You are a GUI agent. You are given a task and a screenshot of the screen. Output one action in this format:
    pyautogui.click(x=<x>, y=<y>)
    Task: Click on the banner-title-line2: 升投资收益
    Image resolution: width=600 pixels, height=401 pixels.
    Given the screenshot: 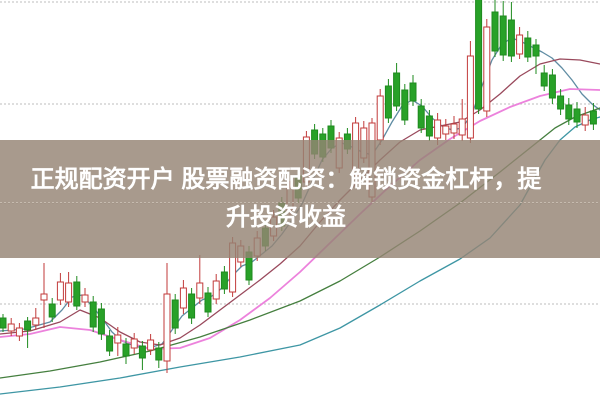 What is the action you would take?
    pyautogui.click(x=286, y=217)
    